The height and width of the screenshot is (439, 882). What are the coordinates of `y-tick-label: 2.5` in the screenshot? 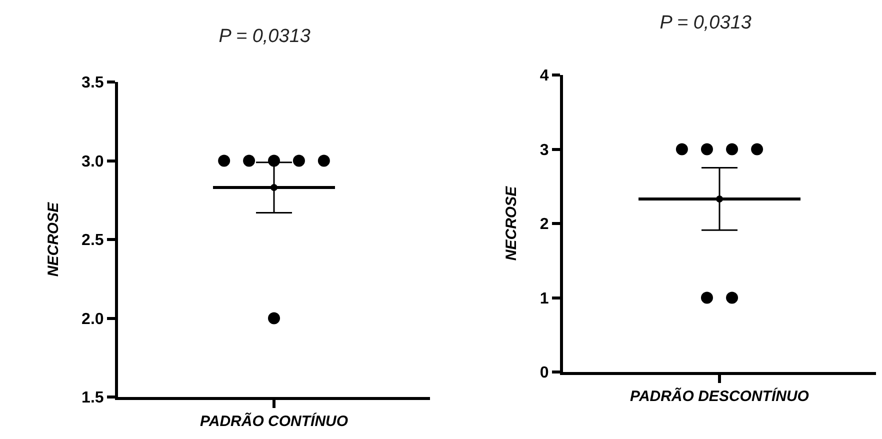 It's located at (93, 241).